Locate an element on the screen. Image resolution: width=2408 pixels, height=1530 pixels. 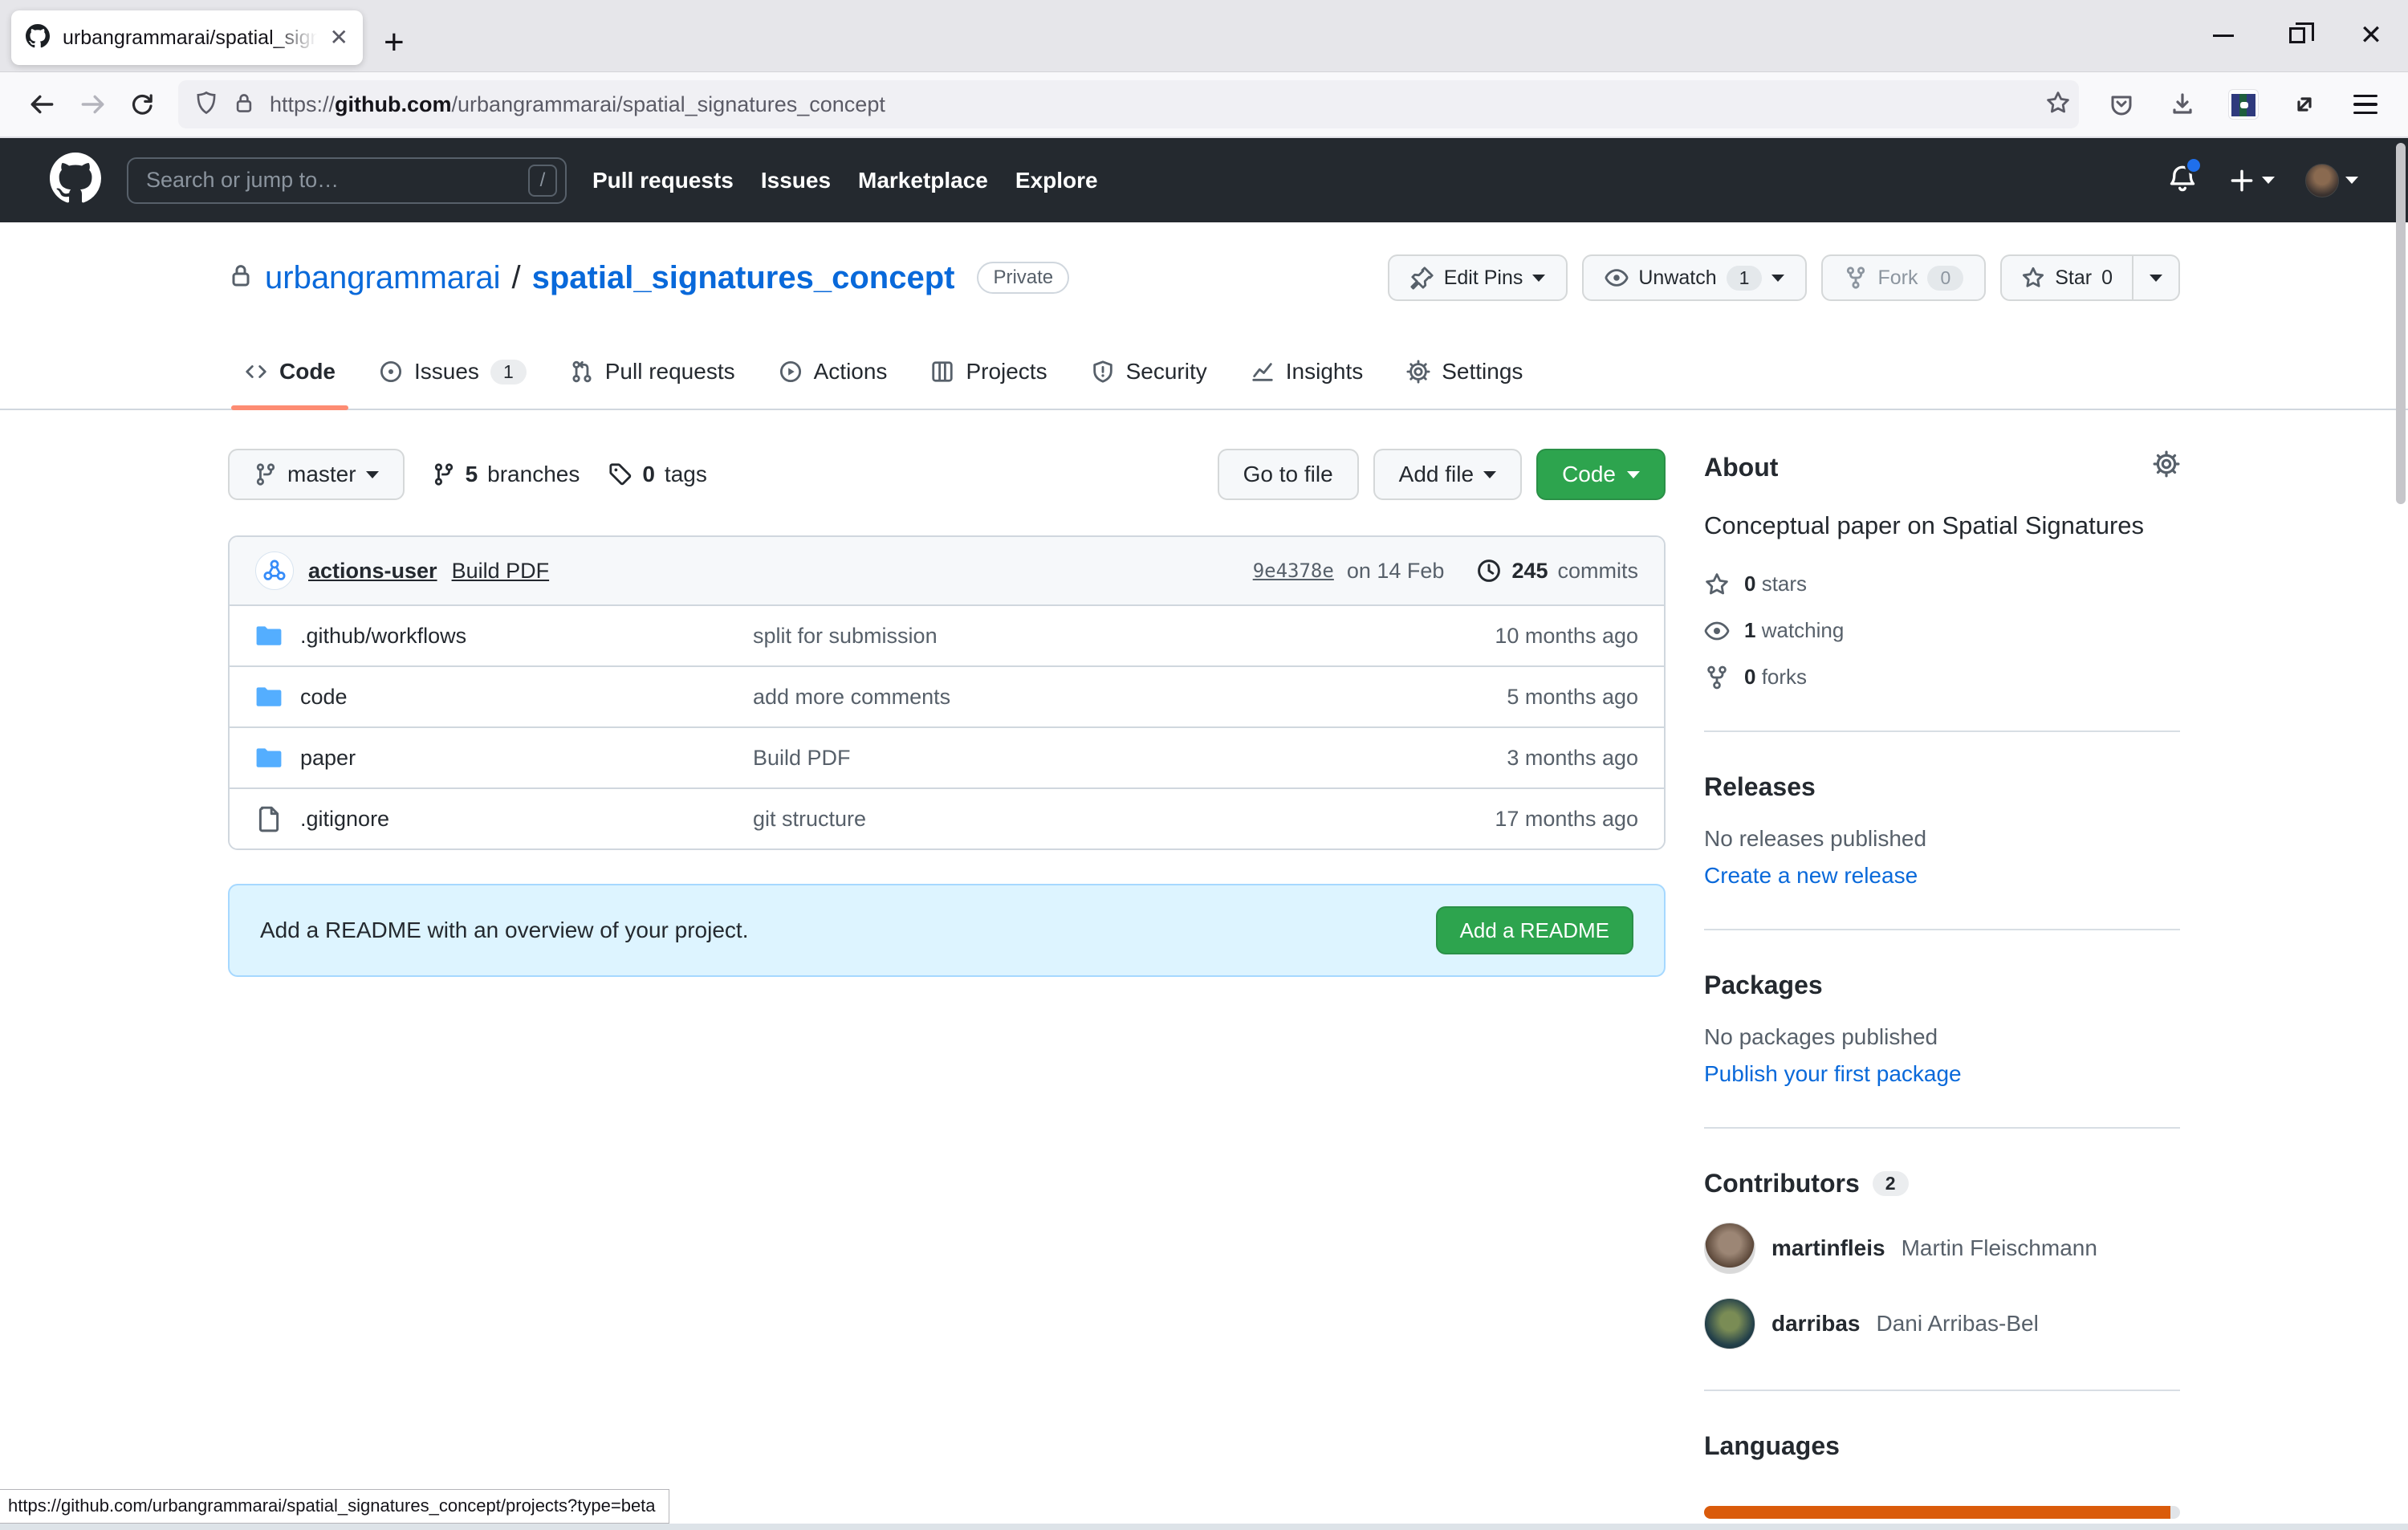
star-button: Star 0 is located at coordinates (2067, 277).